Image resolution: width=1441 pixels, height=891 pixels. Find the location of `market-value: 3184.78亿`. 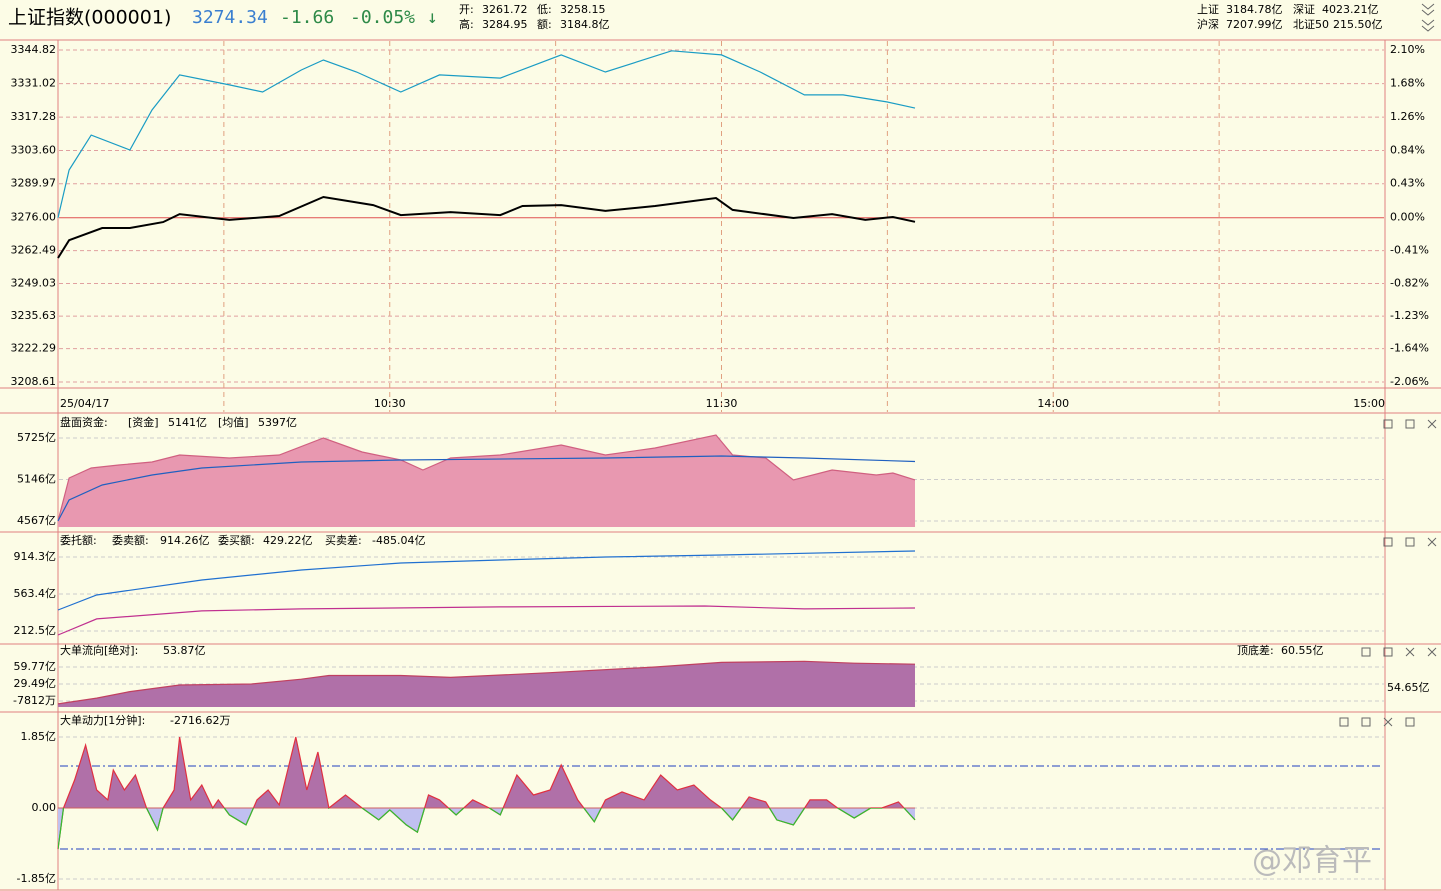

market-value: 3184.78亿 is located at coordinates (1254, 9).